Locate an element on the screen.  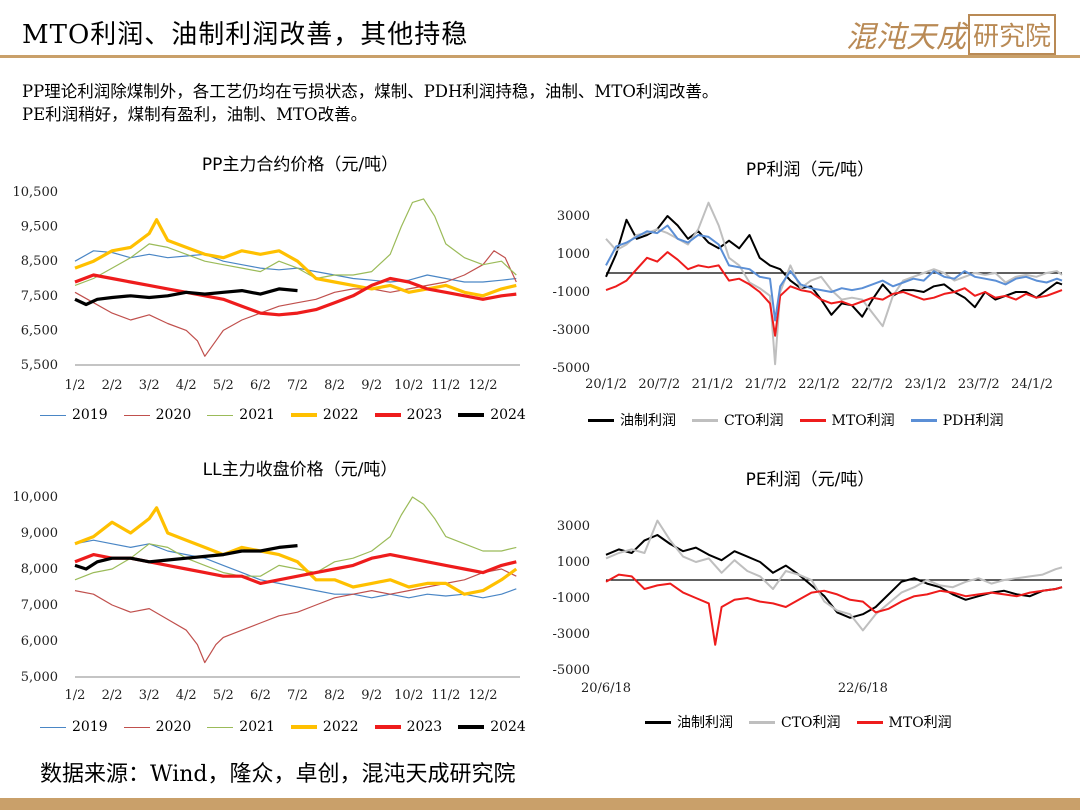
legend-item: 2022 is located at coordinates (324, 415).